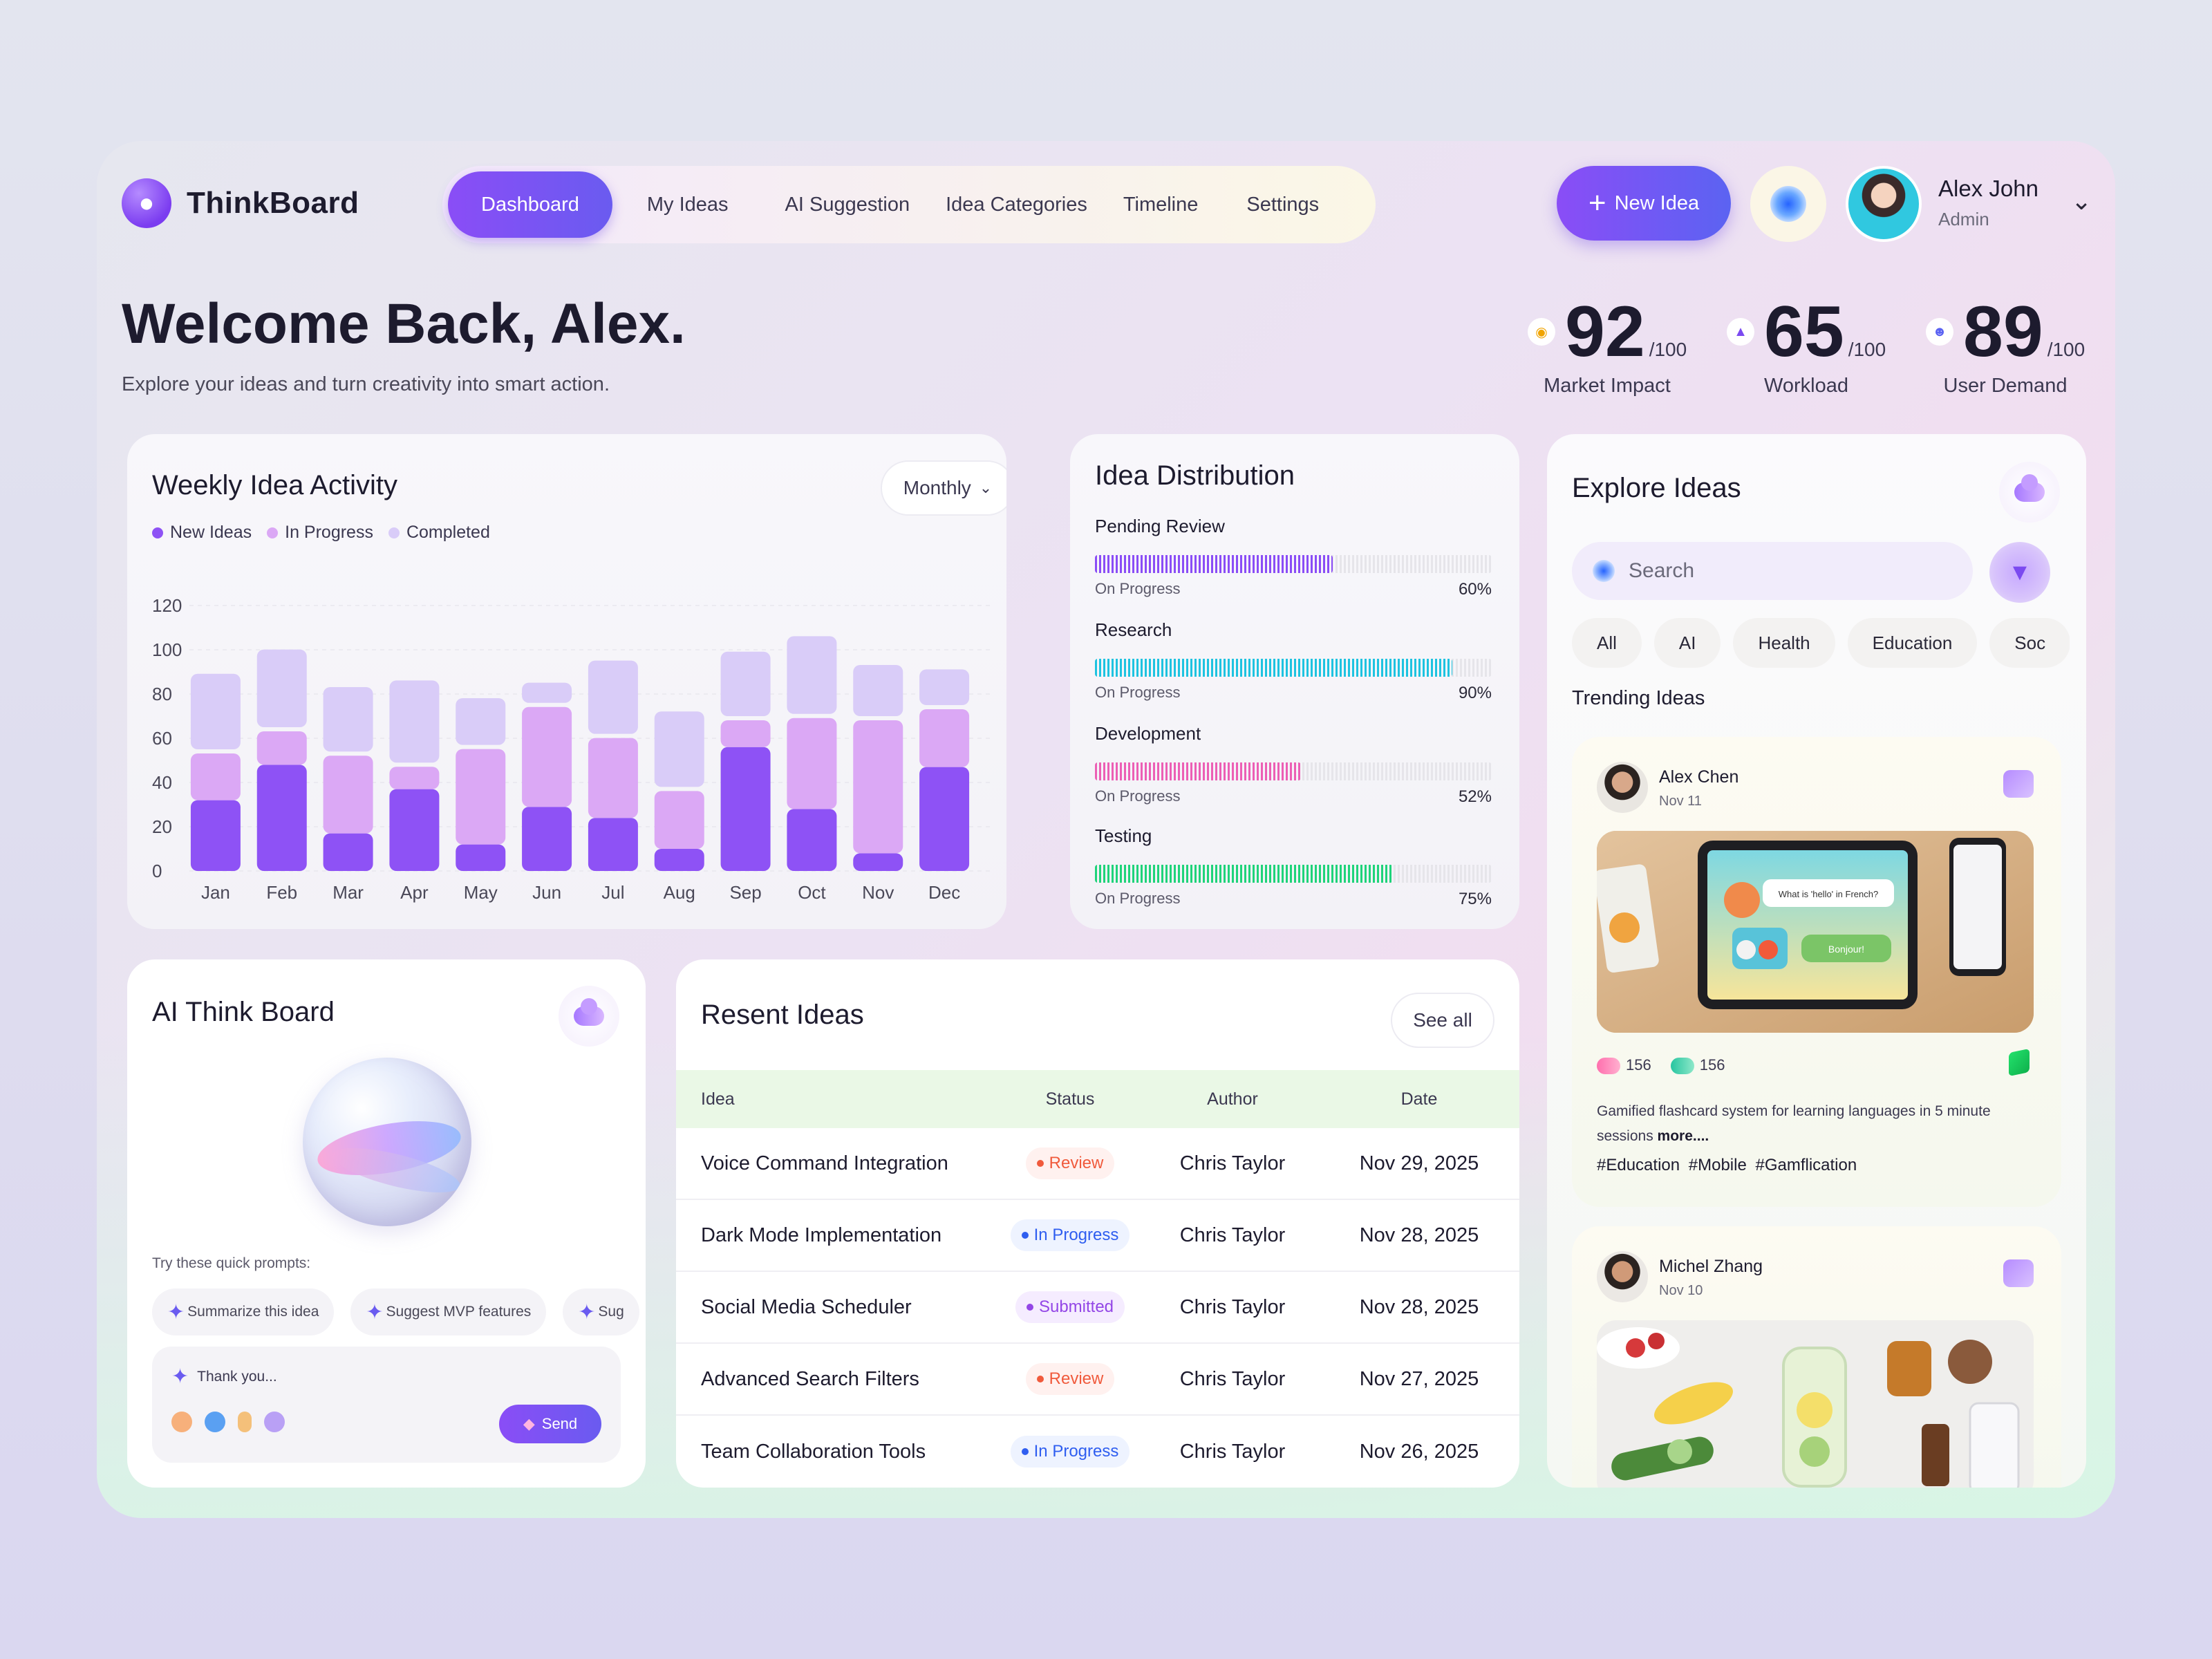 The width and height of the screenshot is (2212, 1659). Describe the element at coordinates (348, 892) in the screenshot. I see `x-tick-label: Mar` at that location.